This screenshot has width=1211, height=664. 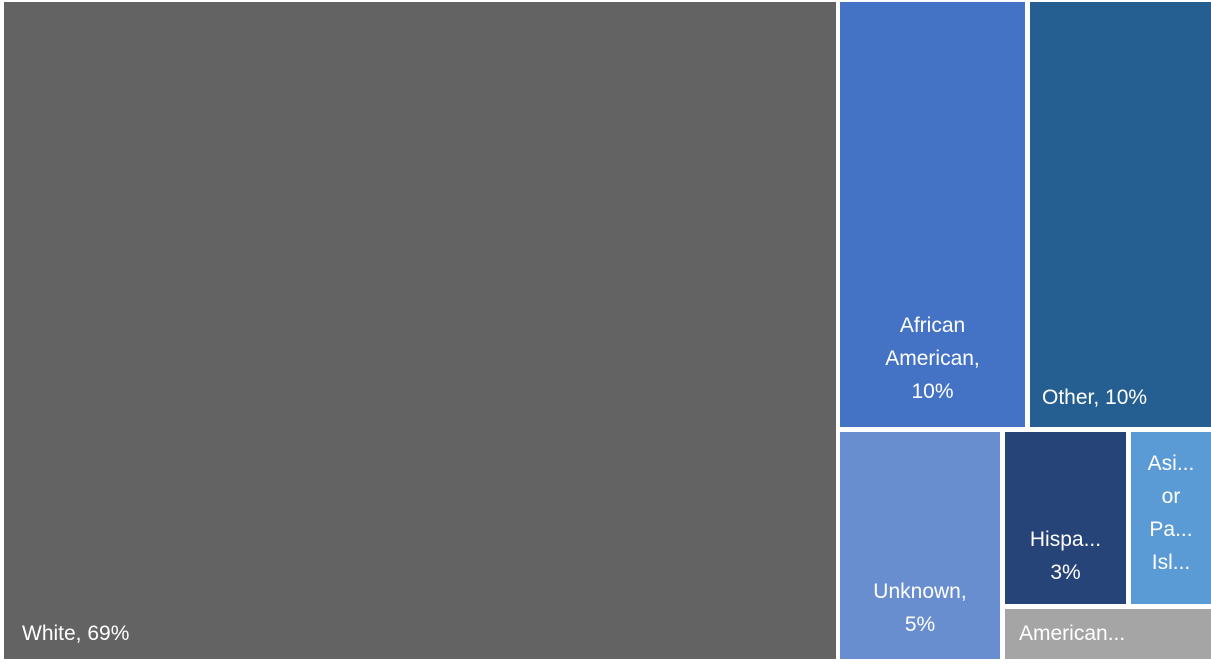 I want to click on treemap-tile-label: African American, 10%, so click(x=932, y=358).